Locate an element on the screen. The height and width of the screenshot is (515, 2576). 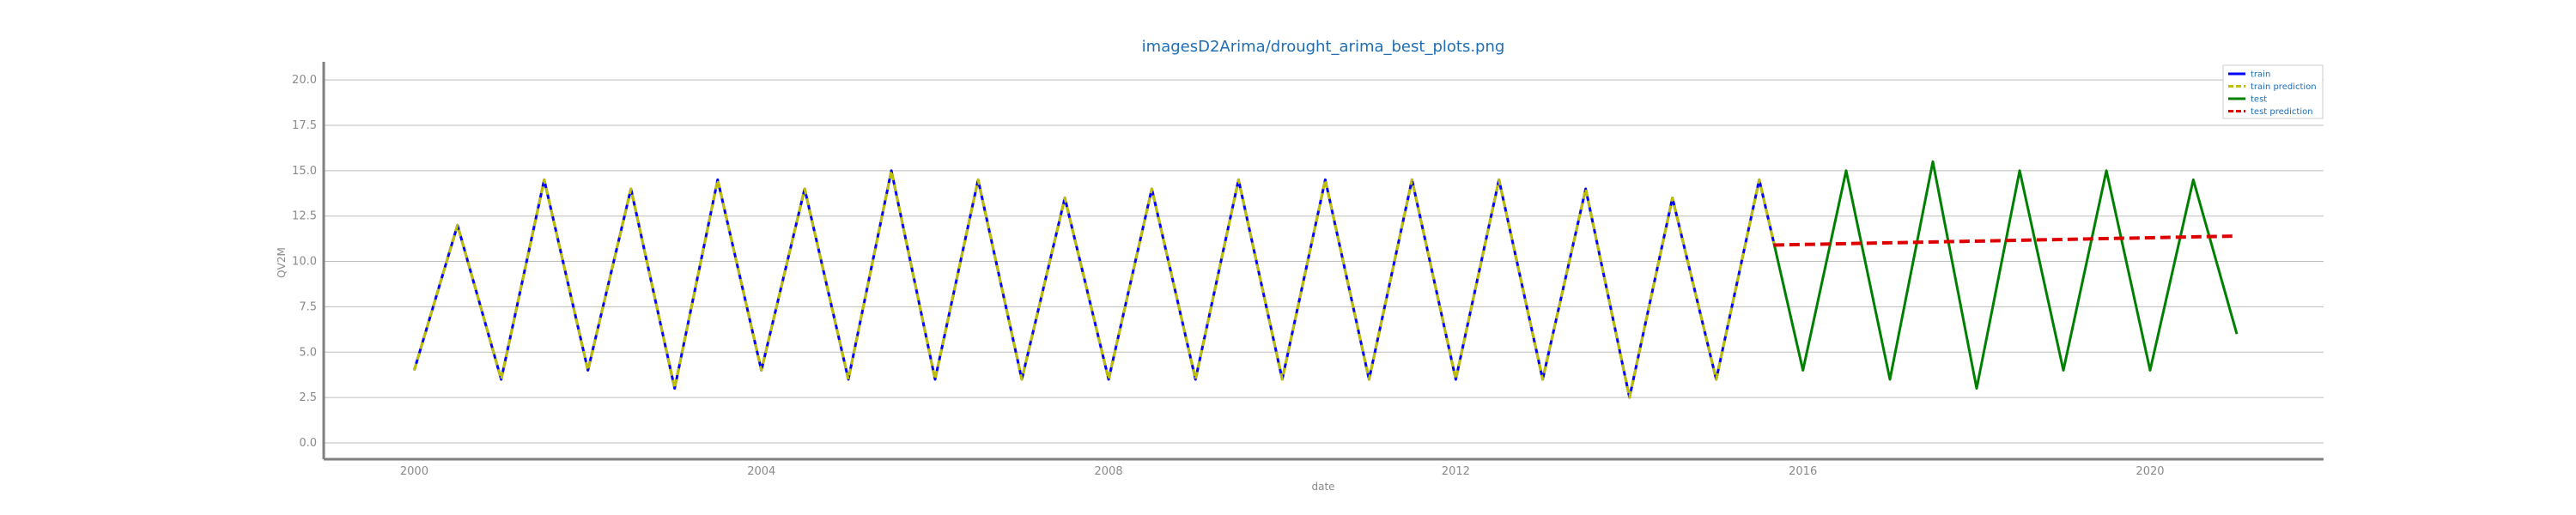
x-tick-label: 2016 is located at coordinates (1803, 471).